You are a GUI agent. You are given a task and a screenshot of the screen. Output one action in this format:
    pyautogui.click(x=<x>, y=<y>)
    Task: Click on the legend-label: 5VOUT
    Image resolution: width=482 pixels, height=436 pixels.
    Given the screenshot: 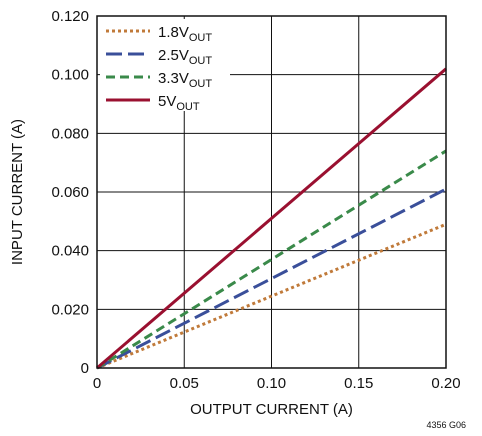 What is the action you would take?
    pyautogui.click(x=179, y=103)
    